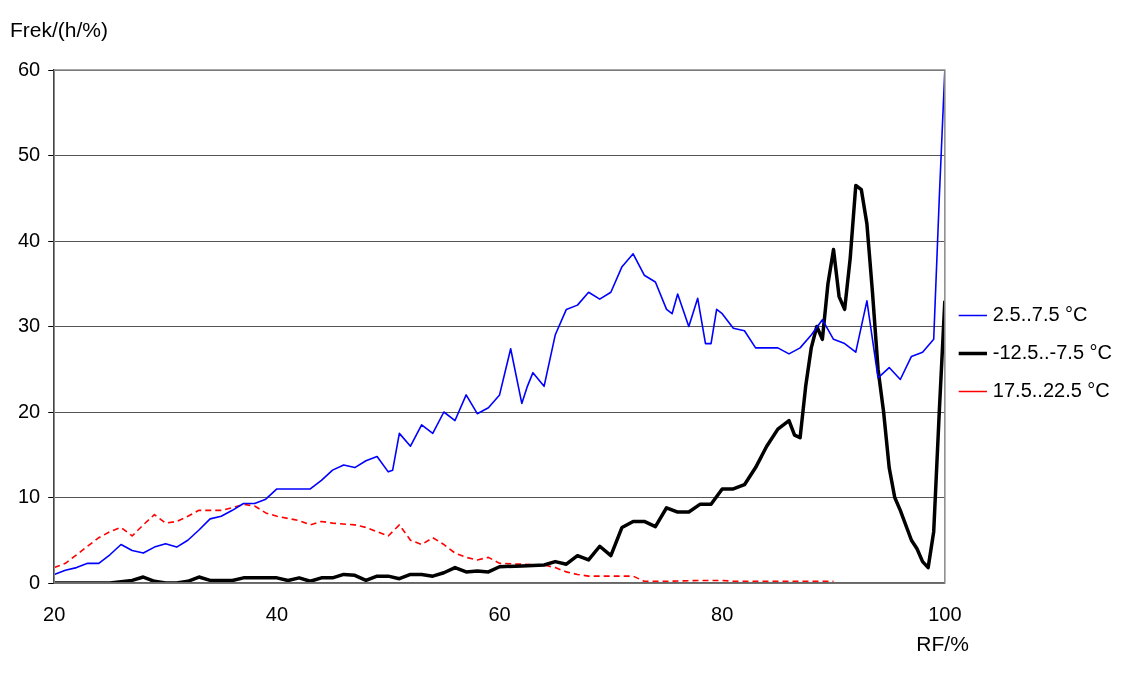  I want to click on x-tick-label: 40, so click(277, 613).